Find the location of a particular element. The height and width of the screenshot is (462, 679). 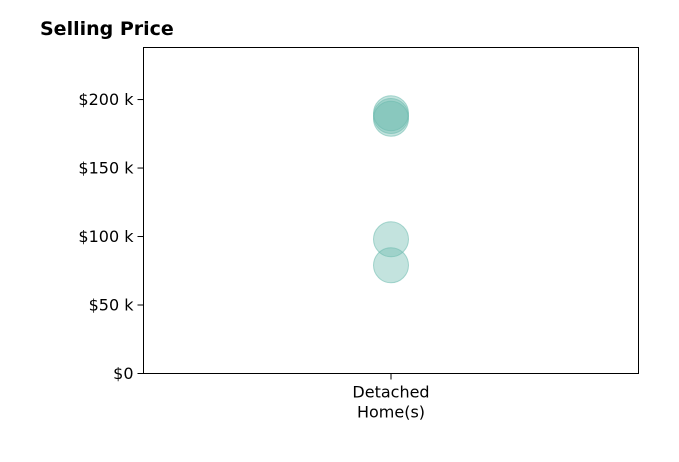

x-axis: Detached Home(s) is located at coordinates (391, 397).